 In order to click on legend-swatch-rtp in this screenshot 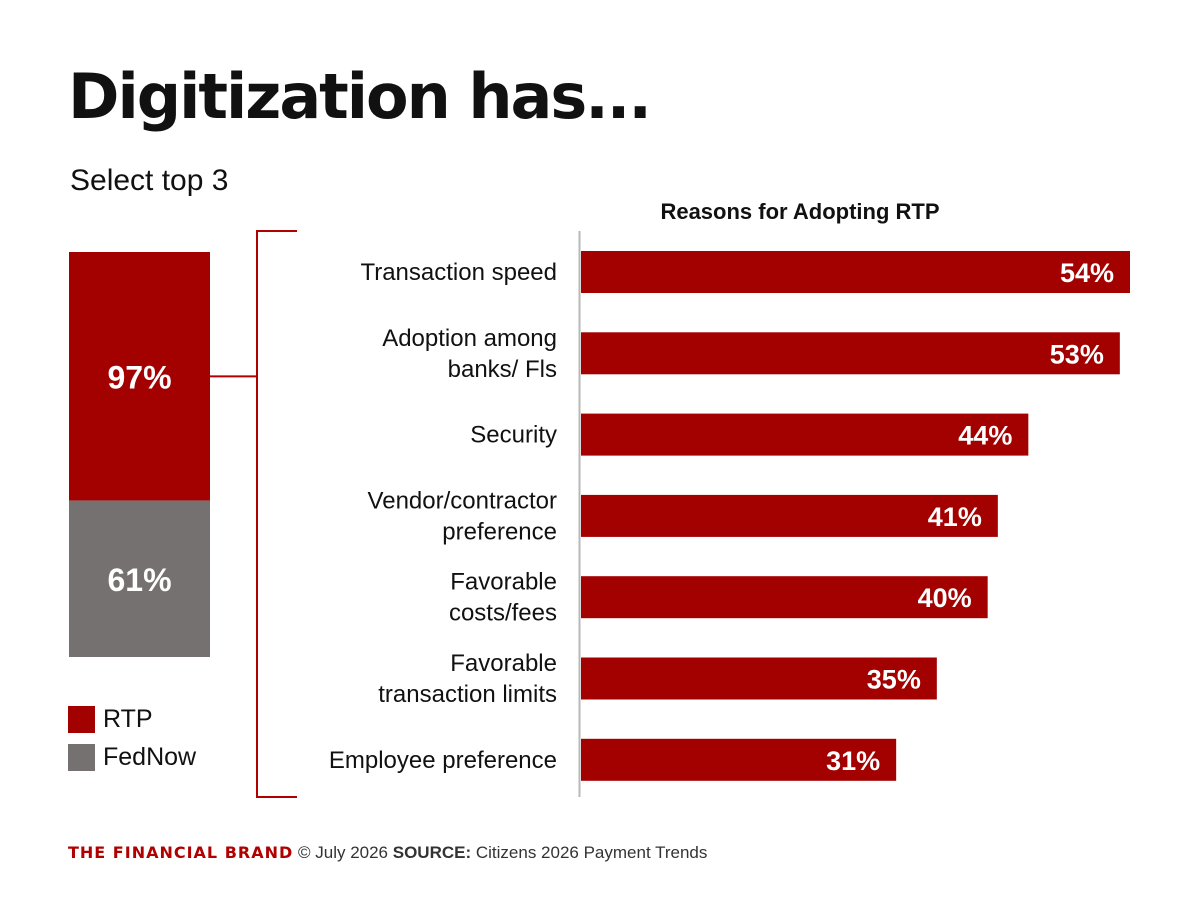, I will do `click(81, 719)`.